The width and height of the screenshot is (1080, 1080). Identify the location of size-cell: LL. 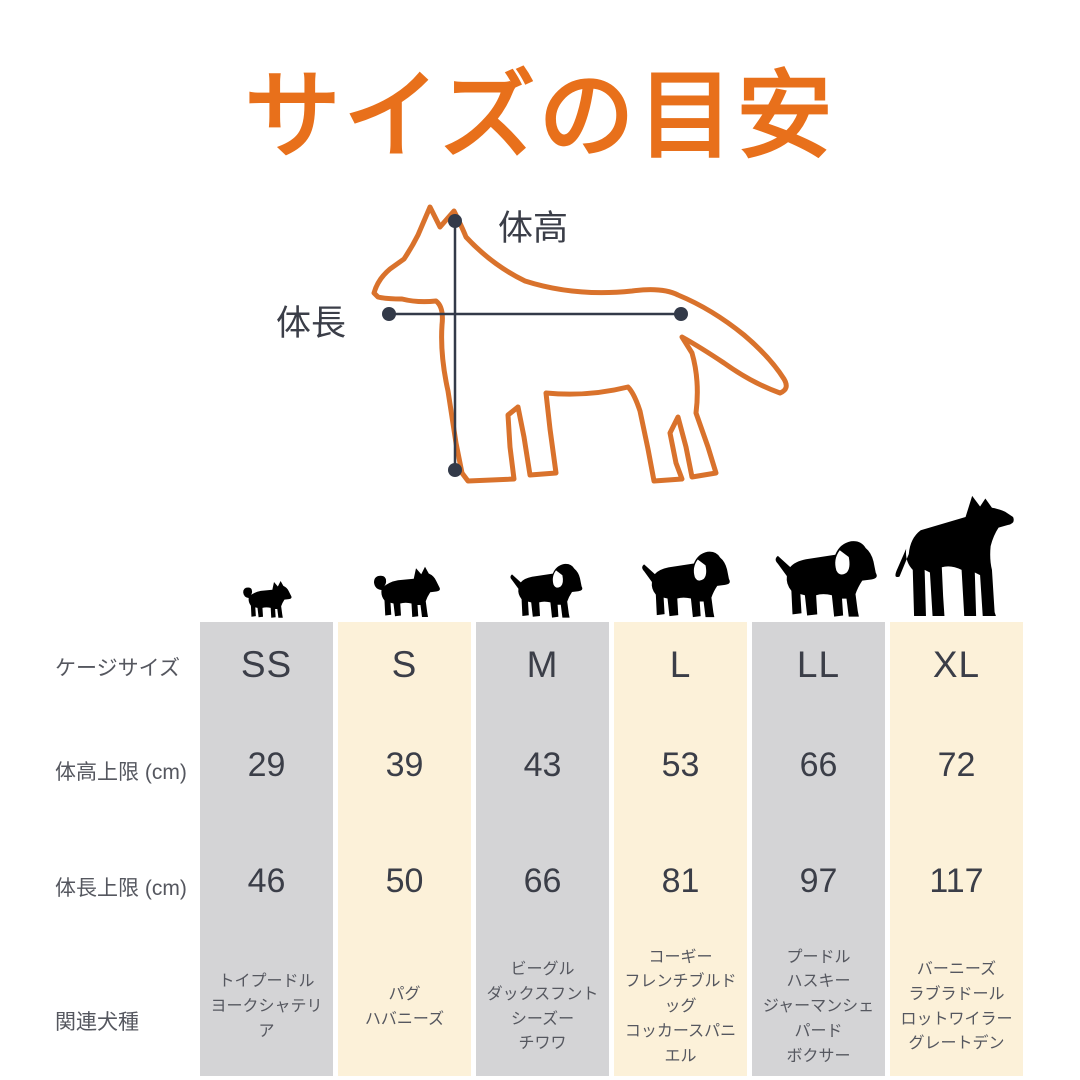
(818, 664).